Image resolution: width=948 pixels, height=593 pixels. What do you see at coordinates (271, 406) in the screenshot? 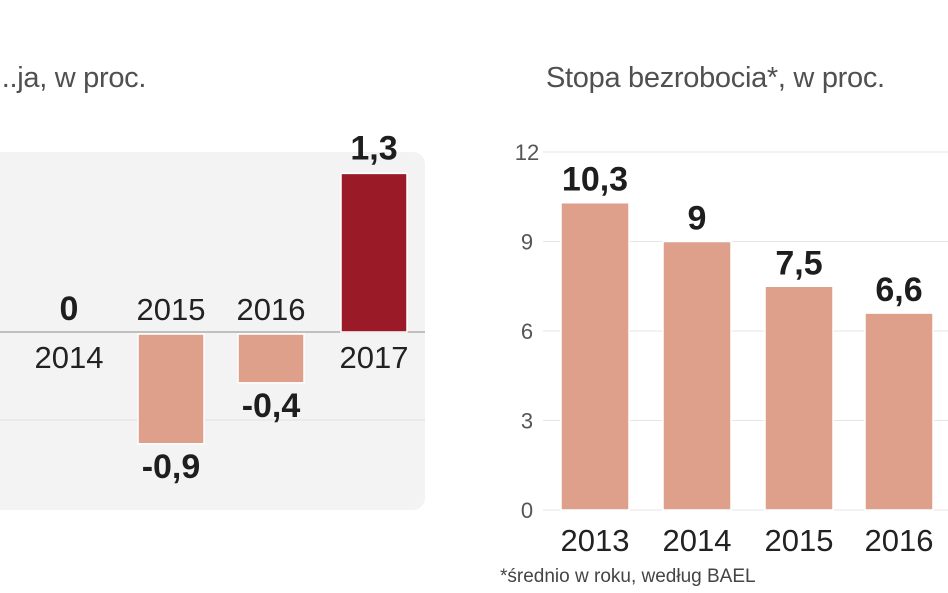
I see `inflation-value-label: -0,4` at bounding box center [271, 406].